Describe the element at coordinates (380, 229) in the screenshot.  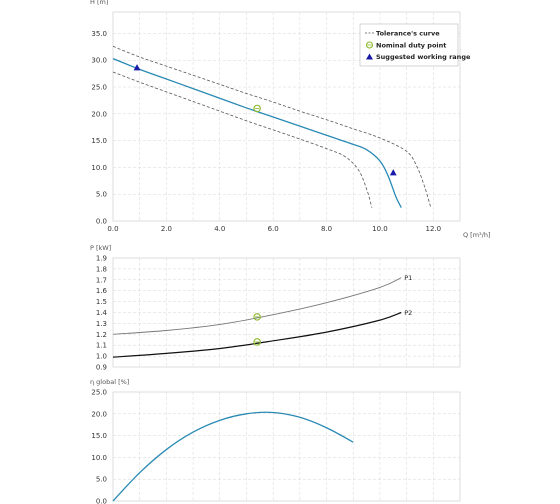
I see `x-tick-label: 10.0` at that location.